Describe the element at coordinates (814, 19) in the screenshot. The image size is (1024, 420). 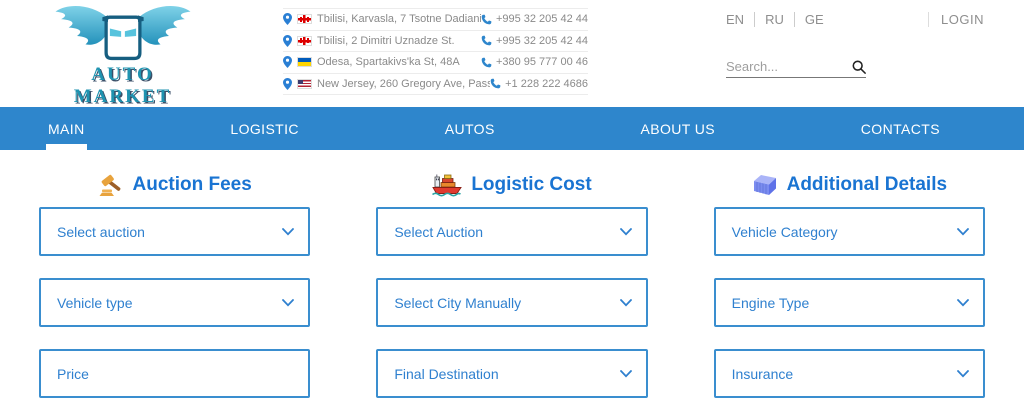
I see `language-ge: GE` at that location.